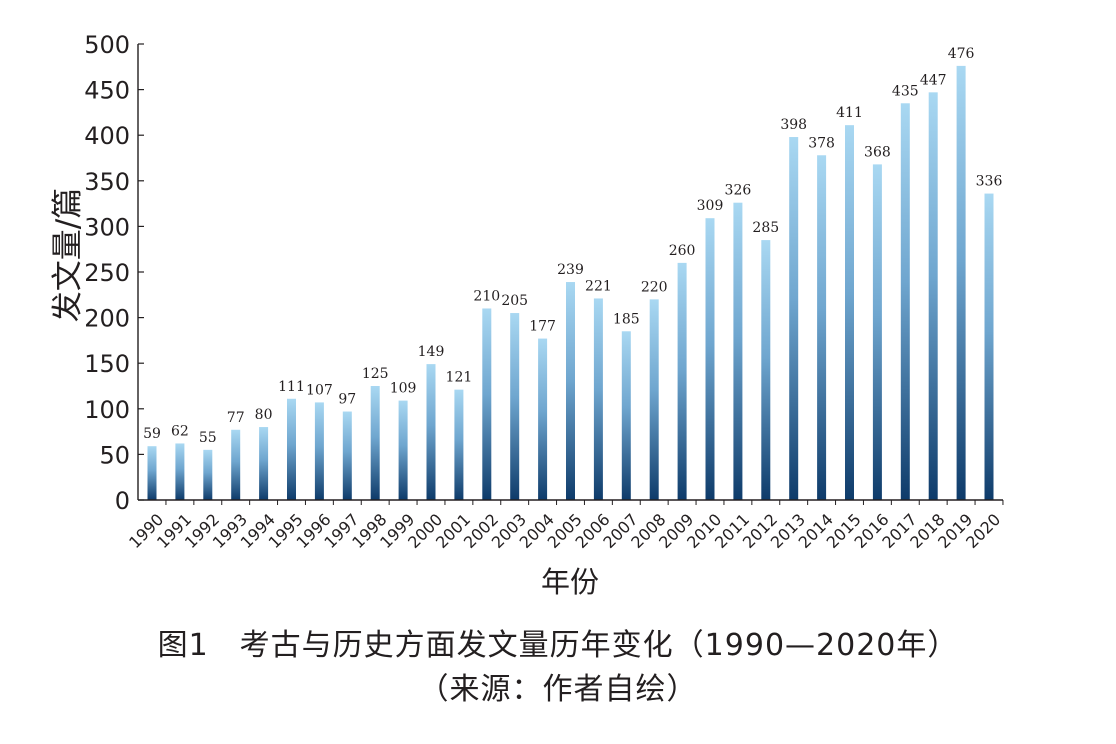  What do you see at coordinates (514, 301) in the screenshot?
I see `bar-value-label: 205` at bounding box center [514, 301].